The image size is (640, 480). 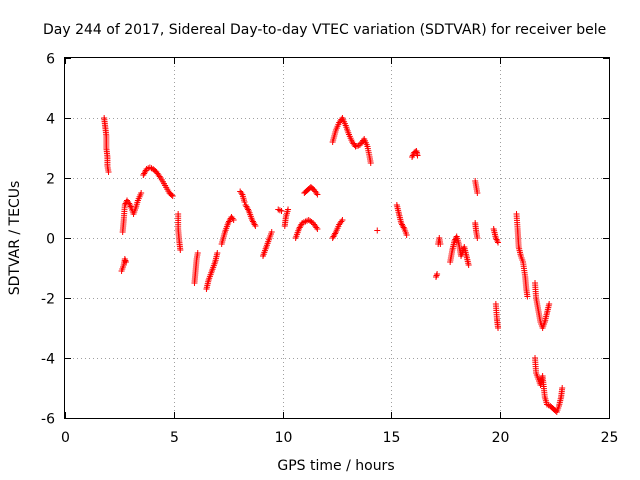 I want to click on x-tick-label: 10, so click(x=284, y=438).